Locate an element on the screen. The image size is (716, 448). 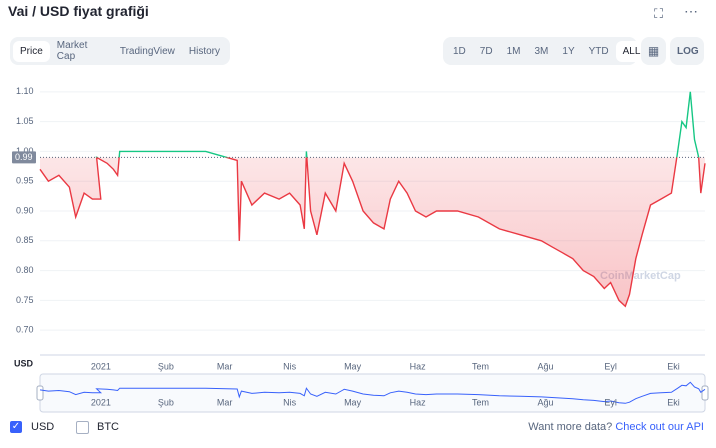
navigator-tick-label: May is located at coordinates (353, 402).